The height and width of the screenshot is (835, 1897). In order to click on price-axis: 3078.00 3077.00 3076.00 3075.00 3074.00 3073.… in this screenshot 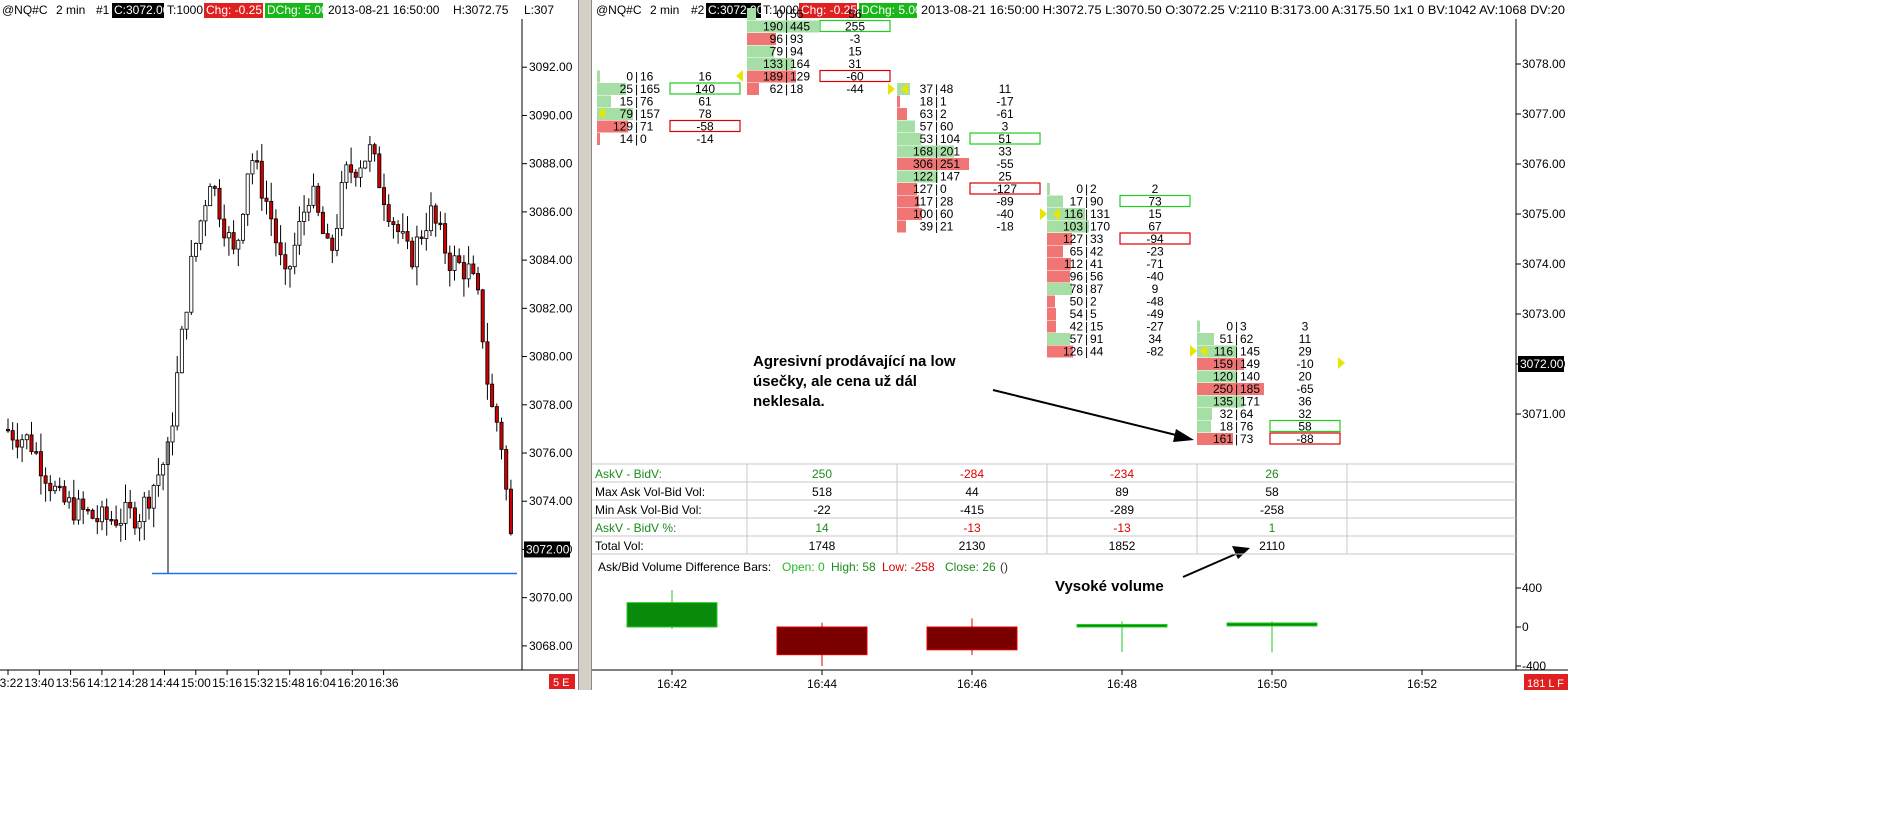, I will do `click(1541, 239)`.